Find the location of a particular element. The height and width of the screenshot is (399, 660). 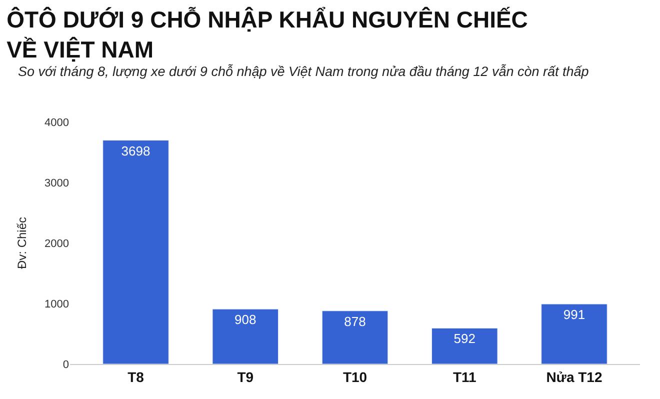

data-label: 908 is located at coordinates (245, 320).